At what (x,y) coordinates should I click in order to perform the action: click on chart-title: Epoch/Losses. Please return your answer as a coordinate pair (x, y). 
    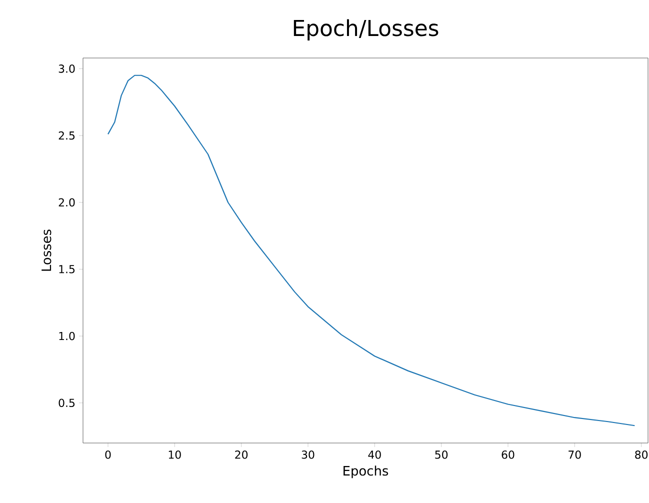
    Looking at the image, I should click on (366, 29).